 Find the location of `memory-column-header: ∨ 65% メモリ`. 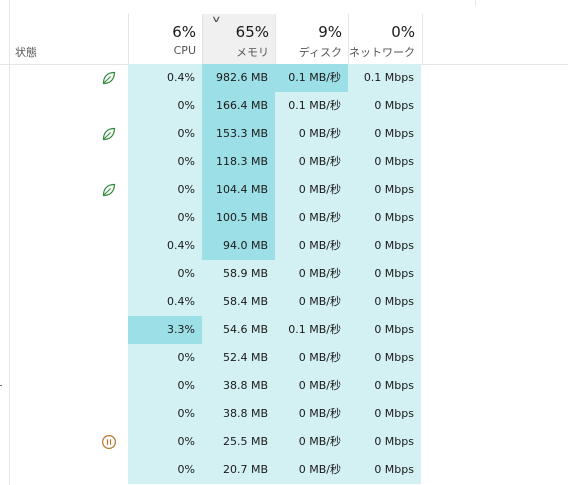

memory-column-header: ∨ 65% メモリ is located at coordinates (239, 39).